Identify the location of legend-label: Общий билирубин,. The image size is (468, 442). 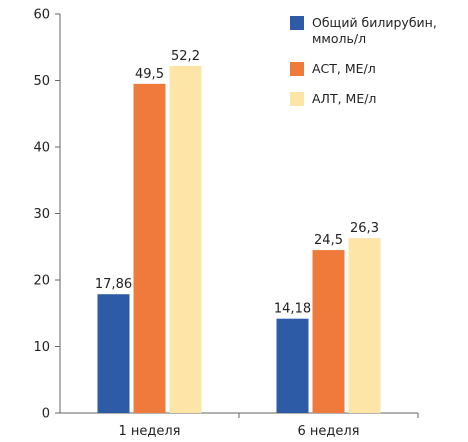
(374, 22).